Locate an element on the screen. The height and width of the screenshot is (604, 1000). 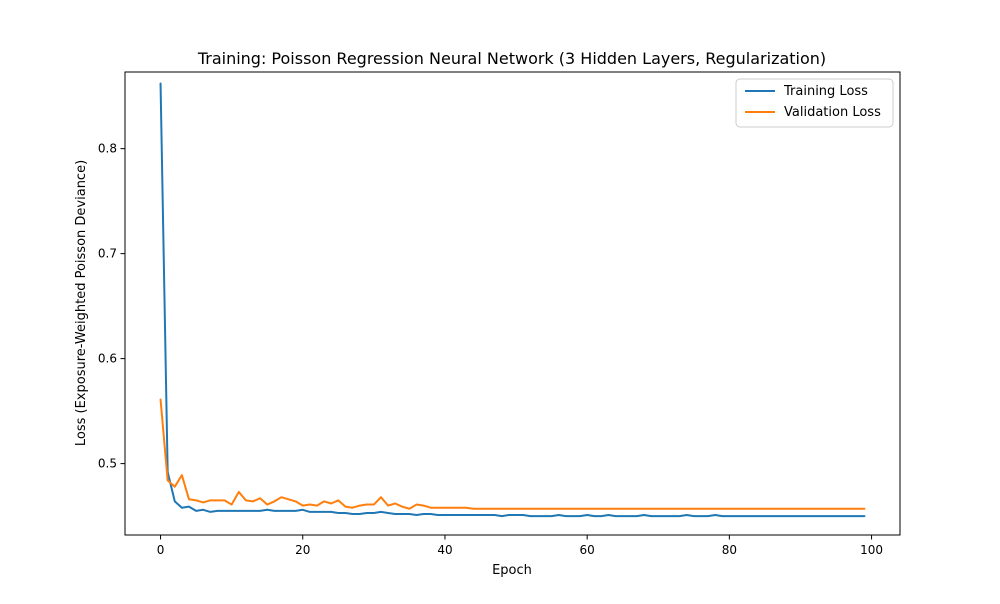
x-tick-label-60: 60 is located at coordinates (587, 550).